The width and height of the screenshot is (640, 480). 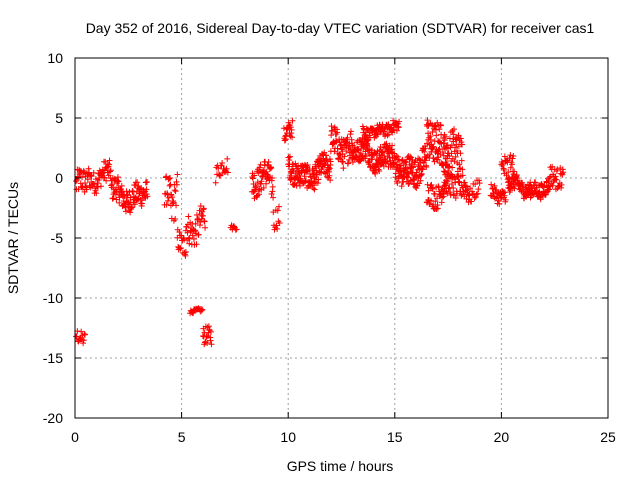 I want to click on x-axis-label: GPS time / hours, so click(x=340, y=466).